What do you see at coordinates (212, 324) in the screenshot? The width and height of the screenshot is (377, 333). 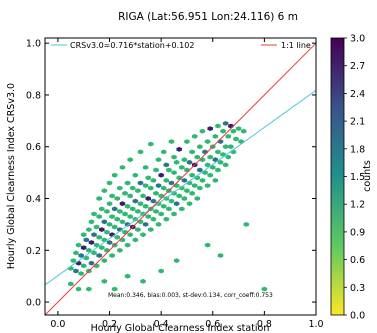 I see `x-tick-label: 0.6` at bounding box center [212, 324].